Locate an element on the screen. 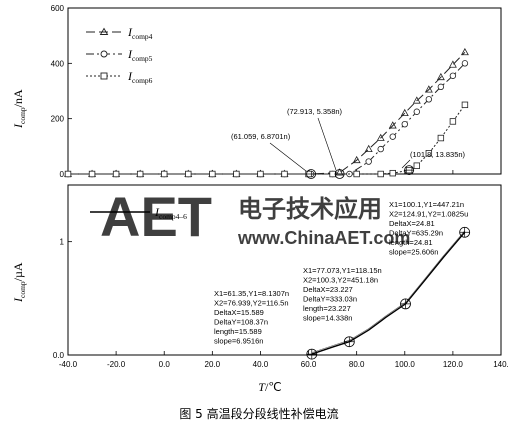 Image resolution: width=518 pixels, height=434 pixels. top-y-axis-label: Icomp/nA is located at coordinates (19, 109).